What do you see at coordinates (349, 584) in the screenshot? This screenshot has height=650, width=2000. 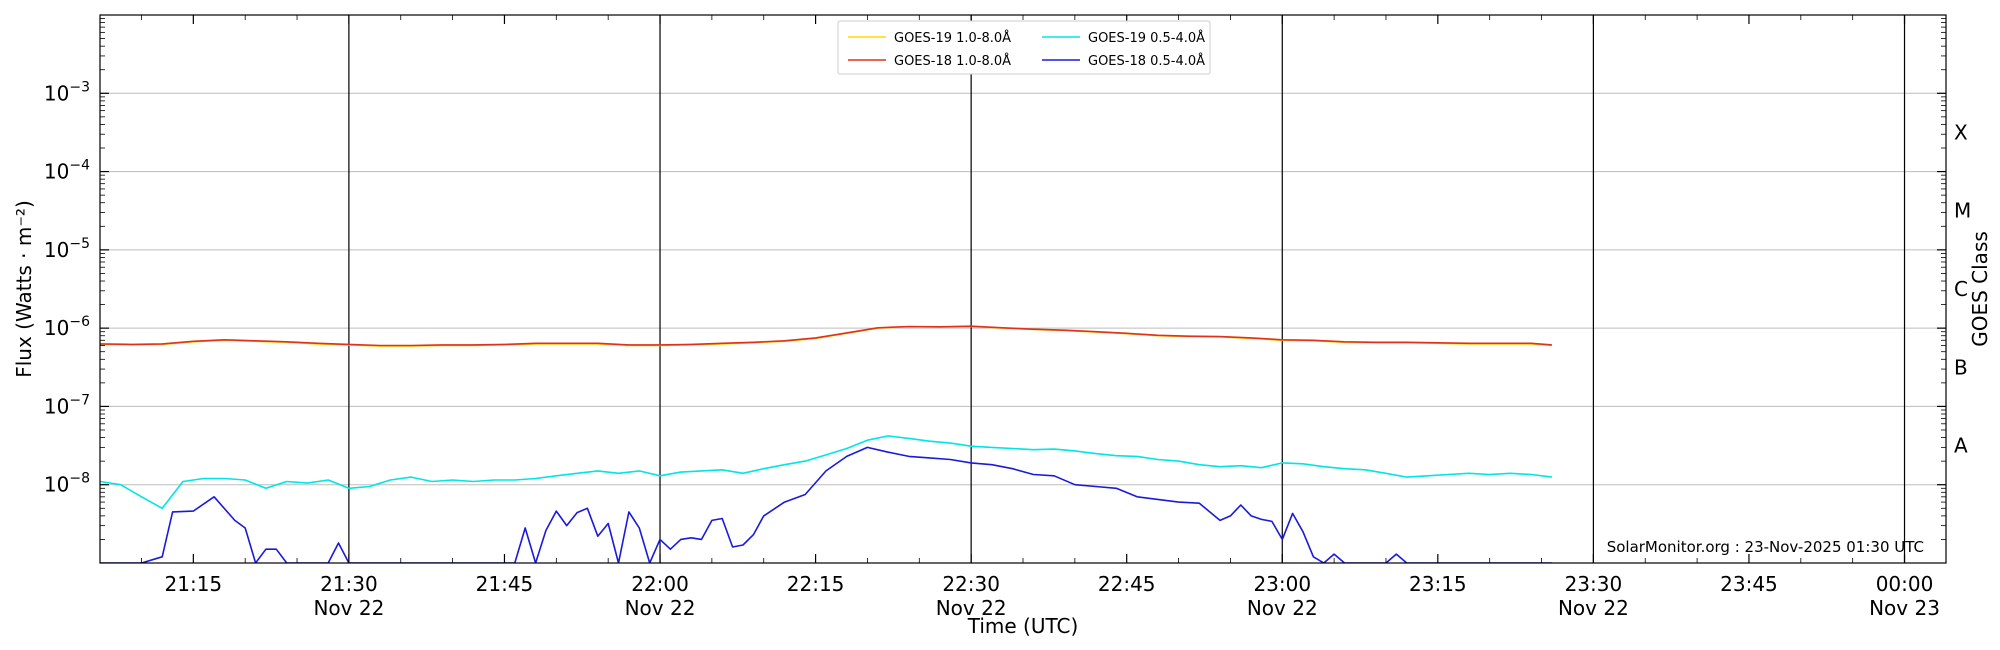 I see `x-tick-label: 21:30` at bounding box center [349, 584].